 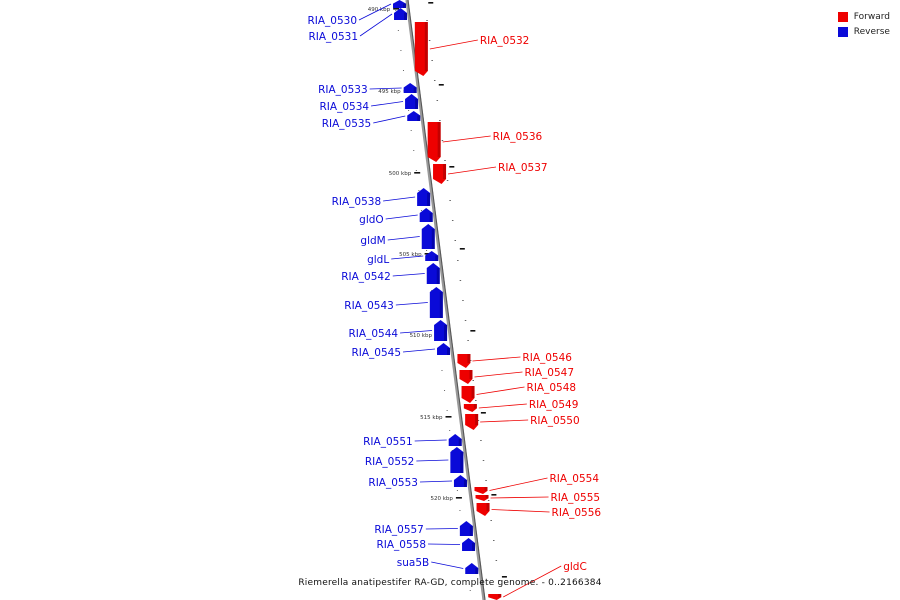 What do you see at coordinates (871, 16) in the screenshot?
I see `legend-label-forward: Forward` at bounding box center [871, 16].